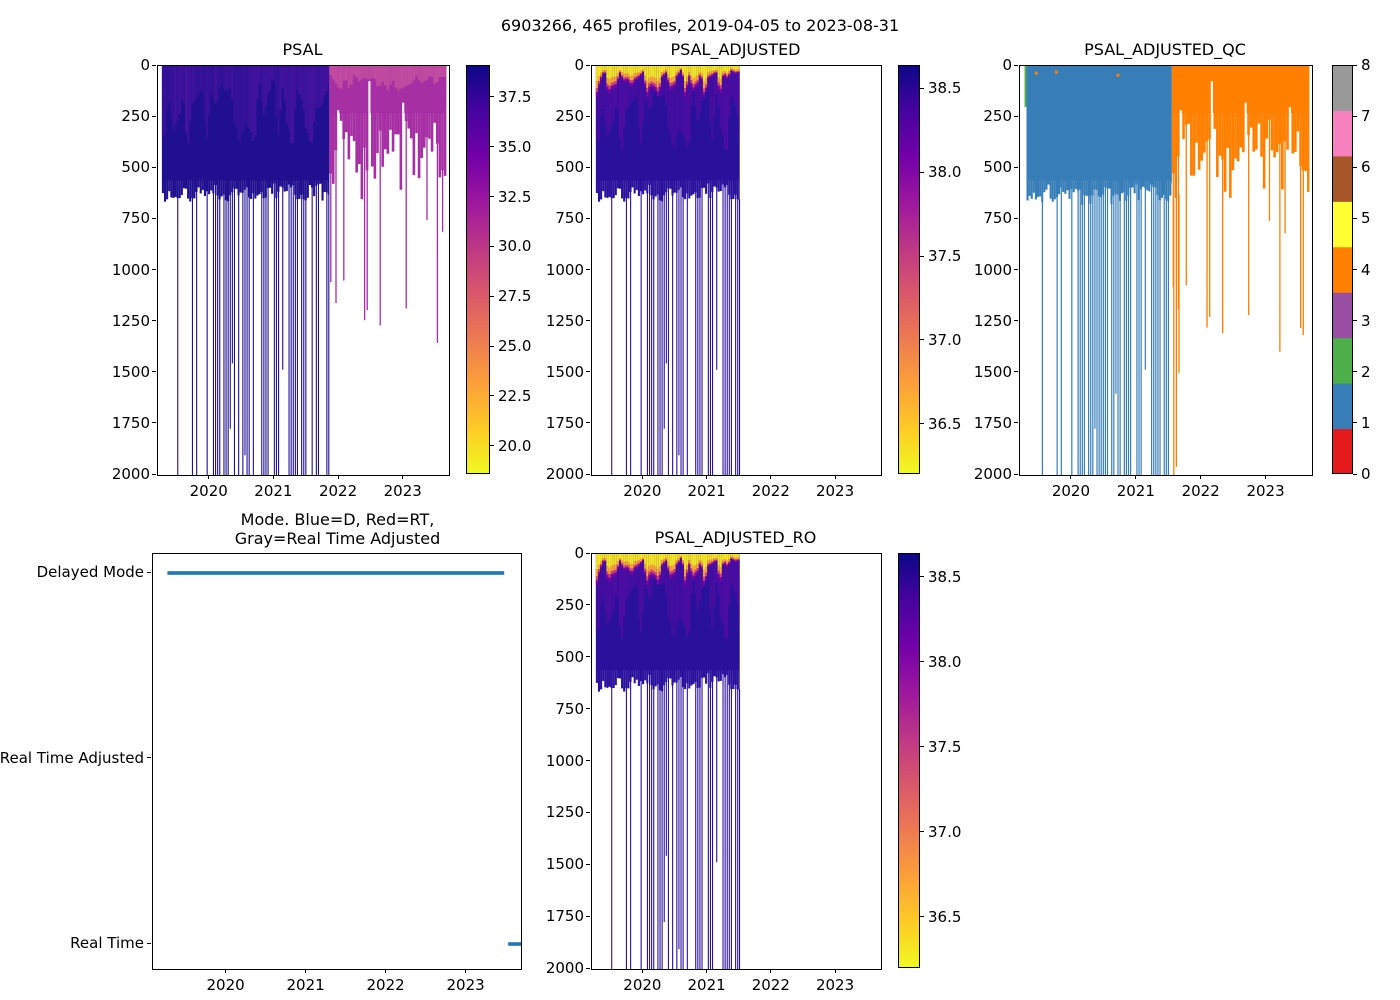 The height and width of the screenshot is (1000, 1400). I want to click on psal-colorbar-tick-label: 22.5, so click(515, 395).